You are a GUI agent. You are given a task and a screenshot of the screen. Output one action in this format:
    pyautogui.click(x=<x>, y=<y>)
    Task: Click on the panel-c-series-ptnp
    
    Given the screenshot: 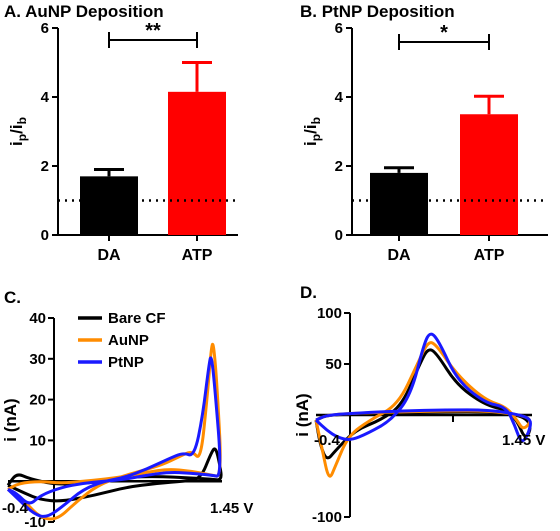 What is the action you would take?
    pyautogui.click(x=114, y=437)
    